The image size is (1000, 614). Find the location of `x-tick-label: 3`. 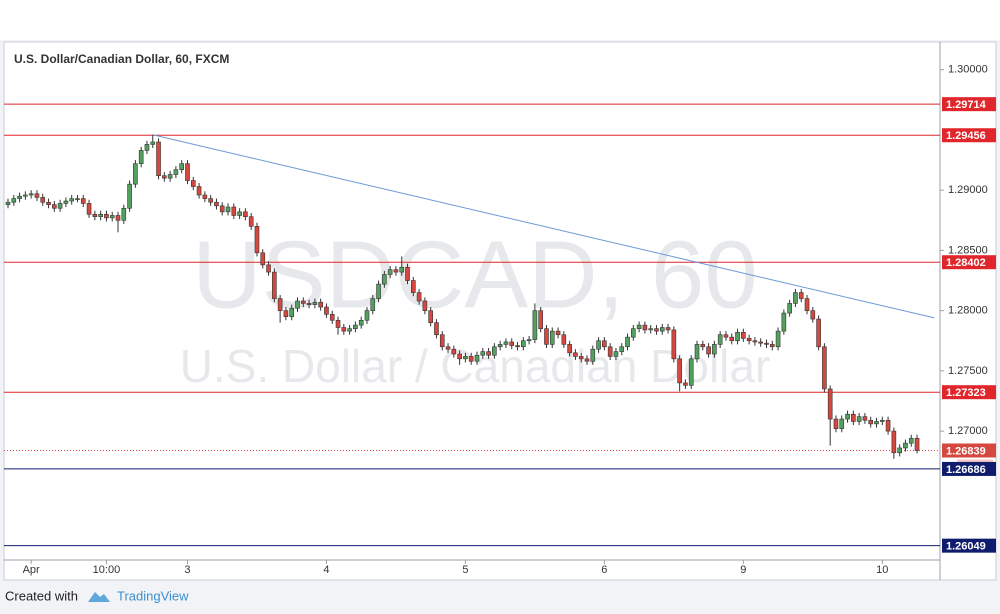

x-tick-label: 3 is located at coordinates (187, 570).